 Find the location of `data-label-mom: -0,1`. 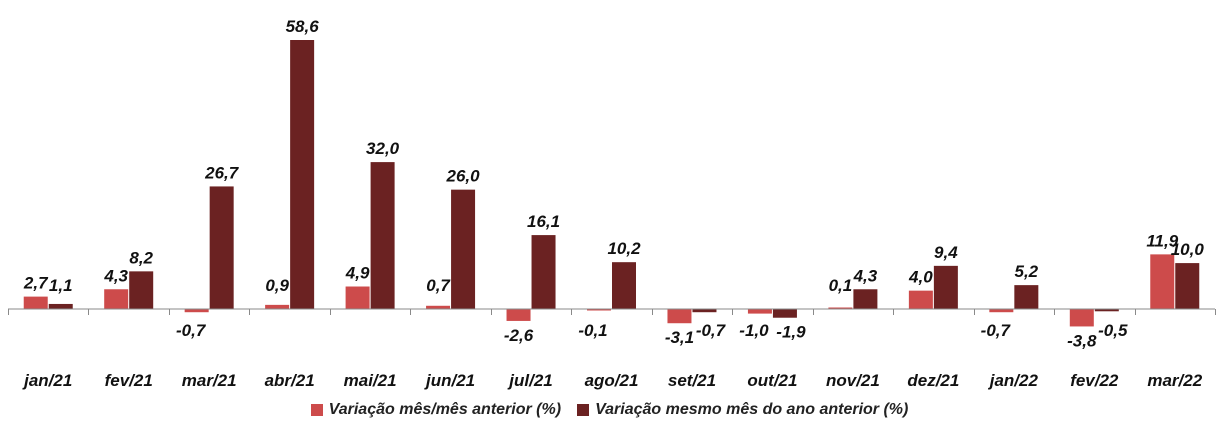

data-label-mom: -0,1 is located at coordinates (592, 330).